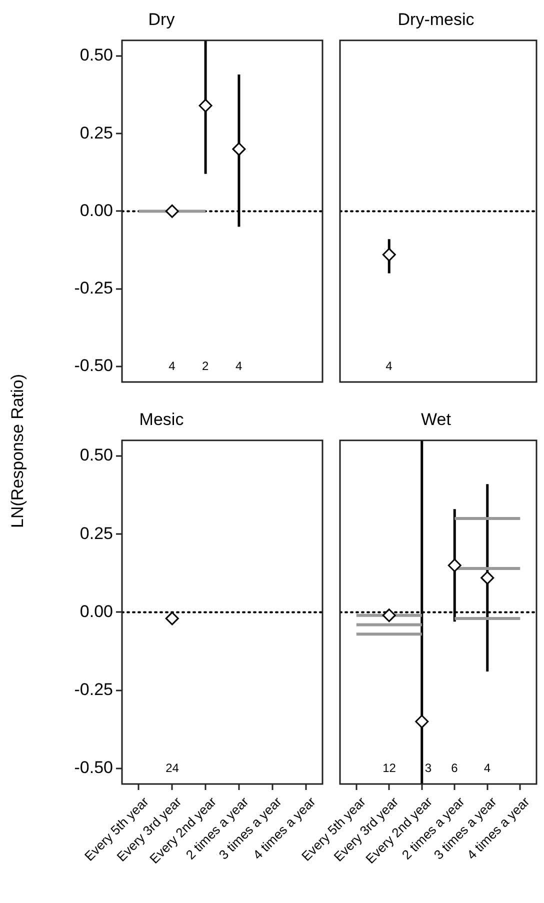 The height and width of the screenshot is (903, 544). I want to click on chart-title: Wet, so click(436, 419).